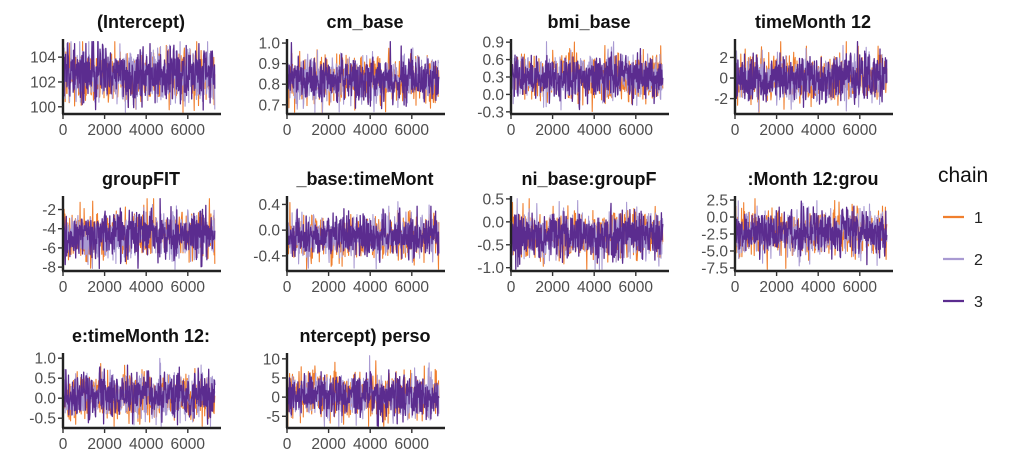 Image resolution: width=1014 pixels, height=474 pixels. What do you see at coordinates (588, 179) in the screenshot?
I see `panel-title: ni_base:groupF` at bounding box center [588, 179].